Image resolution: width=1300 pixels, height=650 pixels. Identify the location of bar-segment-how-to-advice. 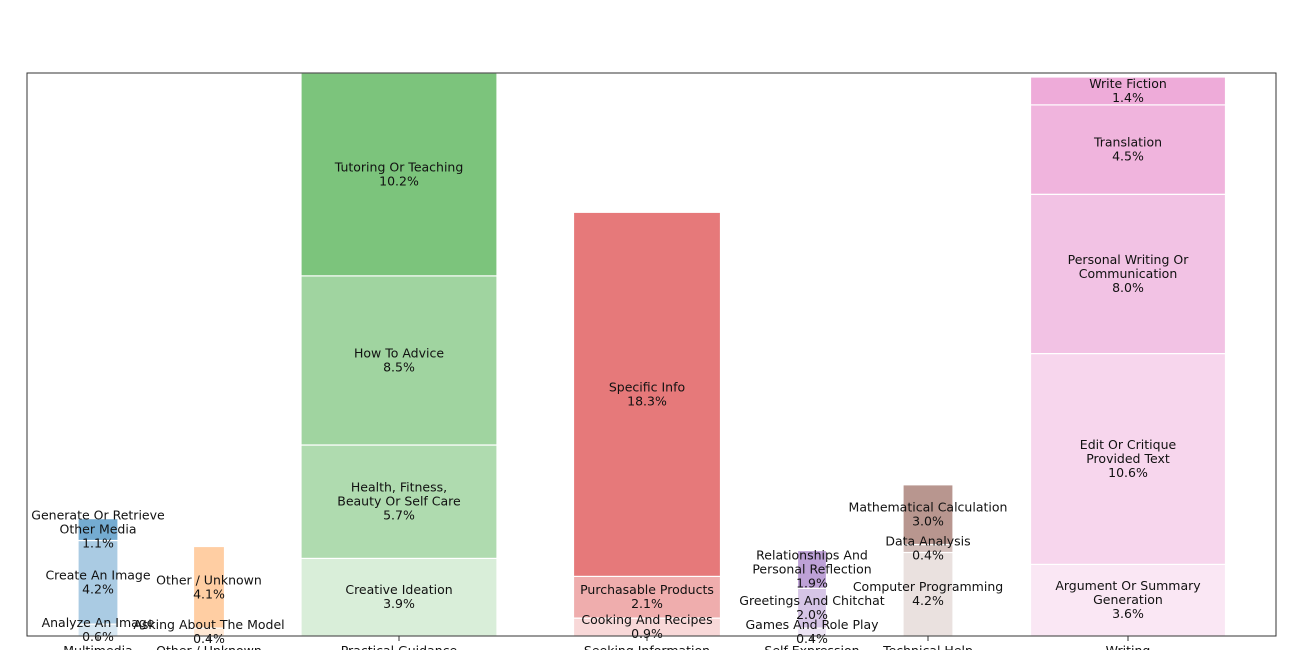
(399, 360).